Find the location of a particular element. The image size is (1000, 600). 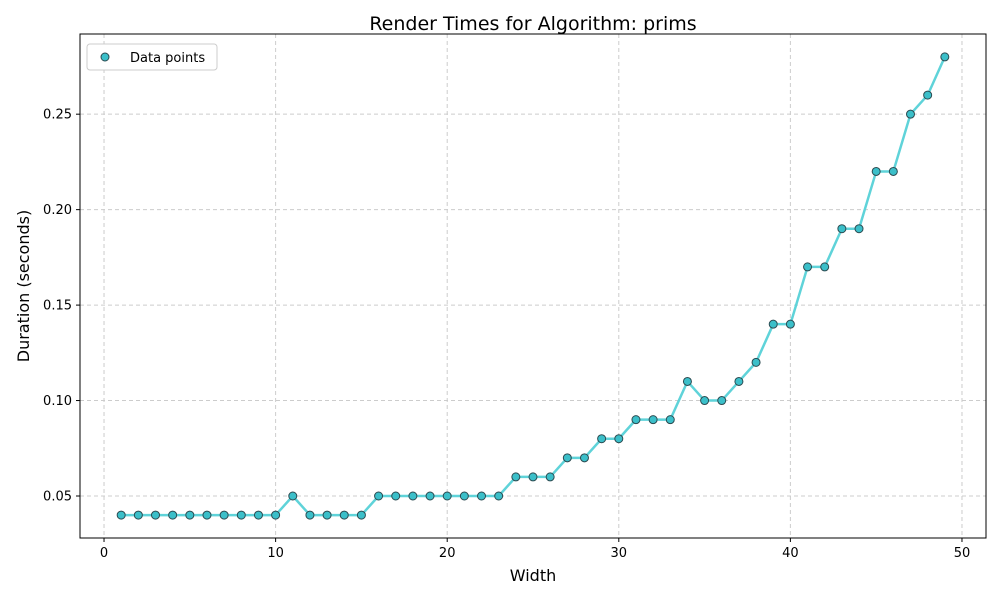

x-tick-label: 0 is located at coordinates (104, 553).